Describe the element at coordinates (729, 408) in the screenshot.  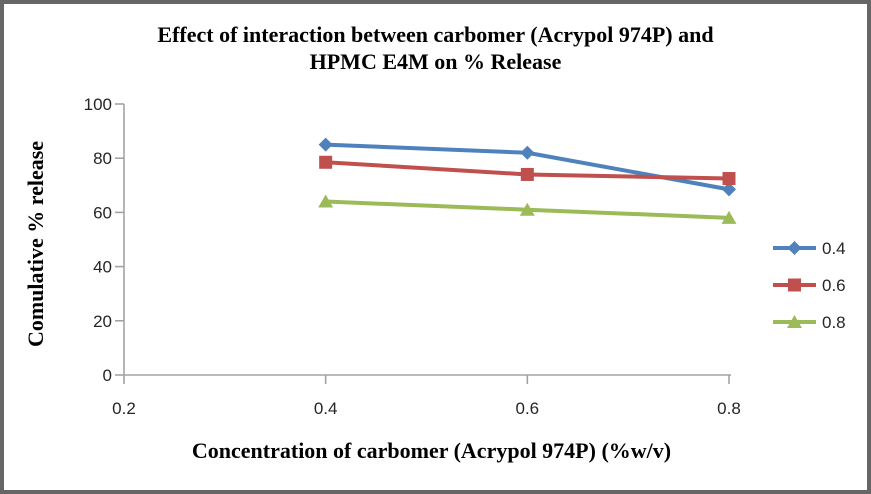
I see `x-tick-label: 0.8` at that location.